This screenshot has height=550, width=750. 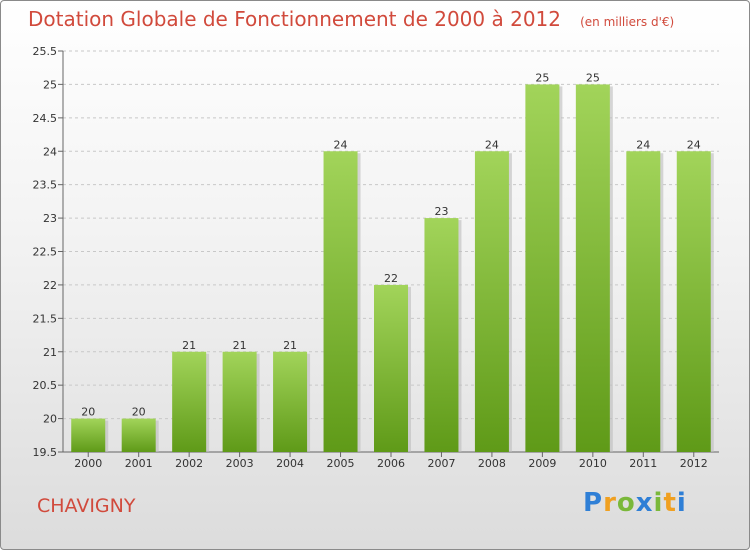 What do you see at coordinates (45, 118) in the screenshot?
I see `y-tick-label: 24.5` at bounding box center [45, 118].